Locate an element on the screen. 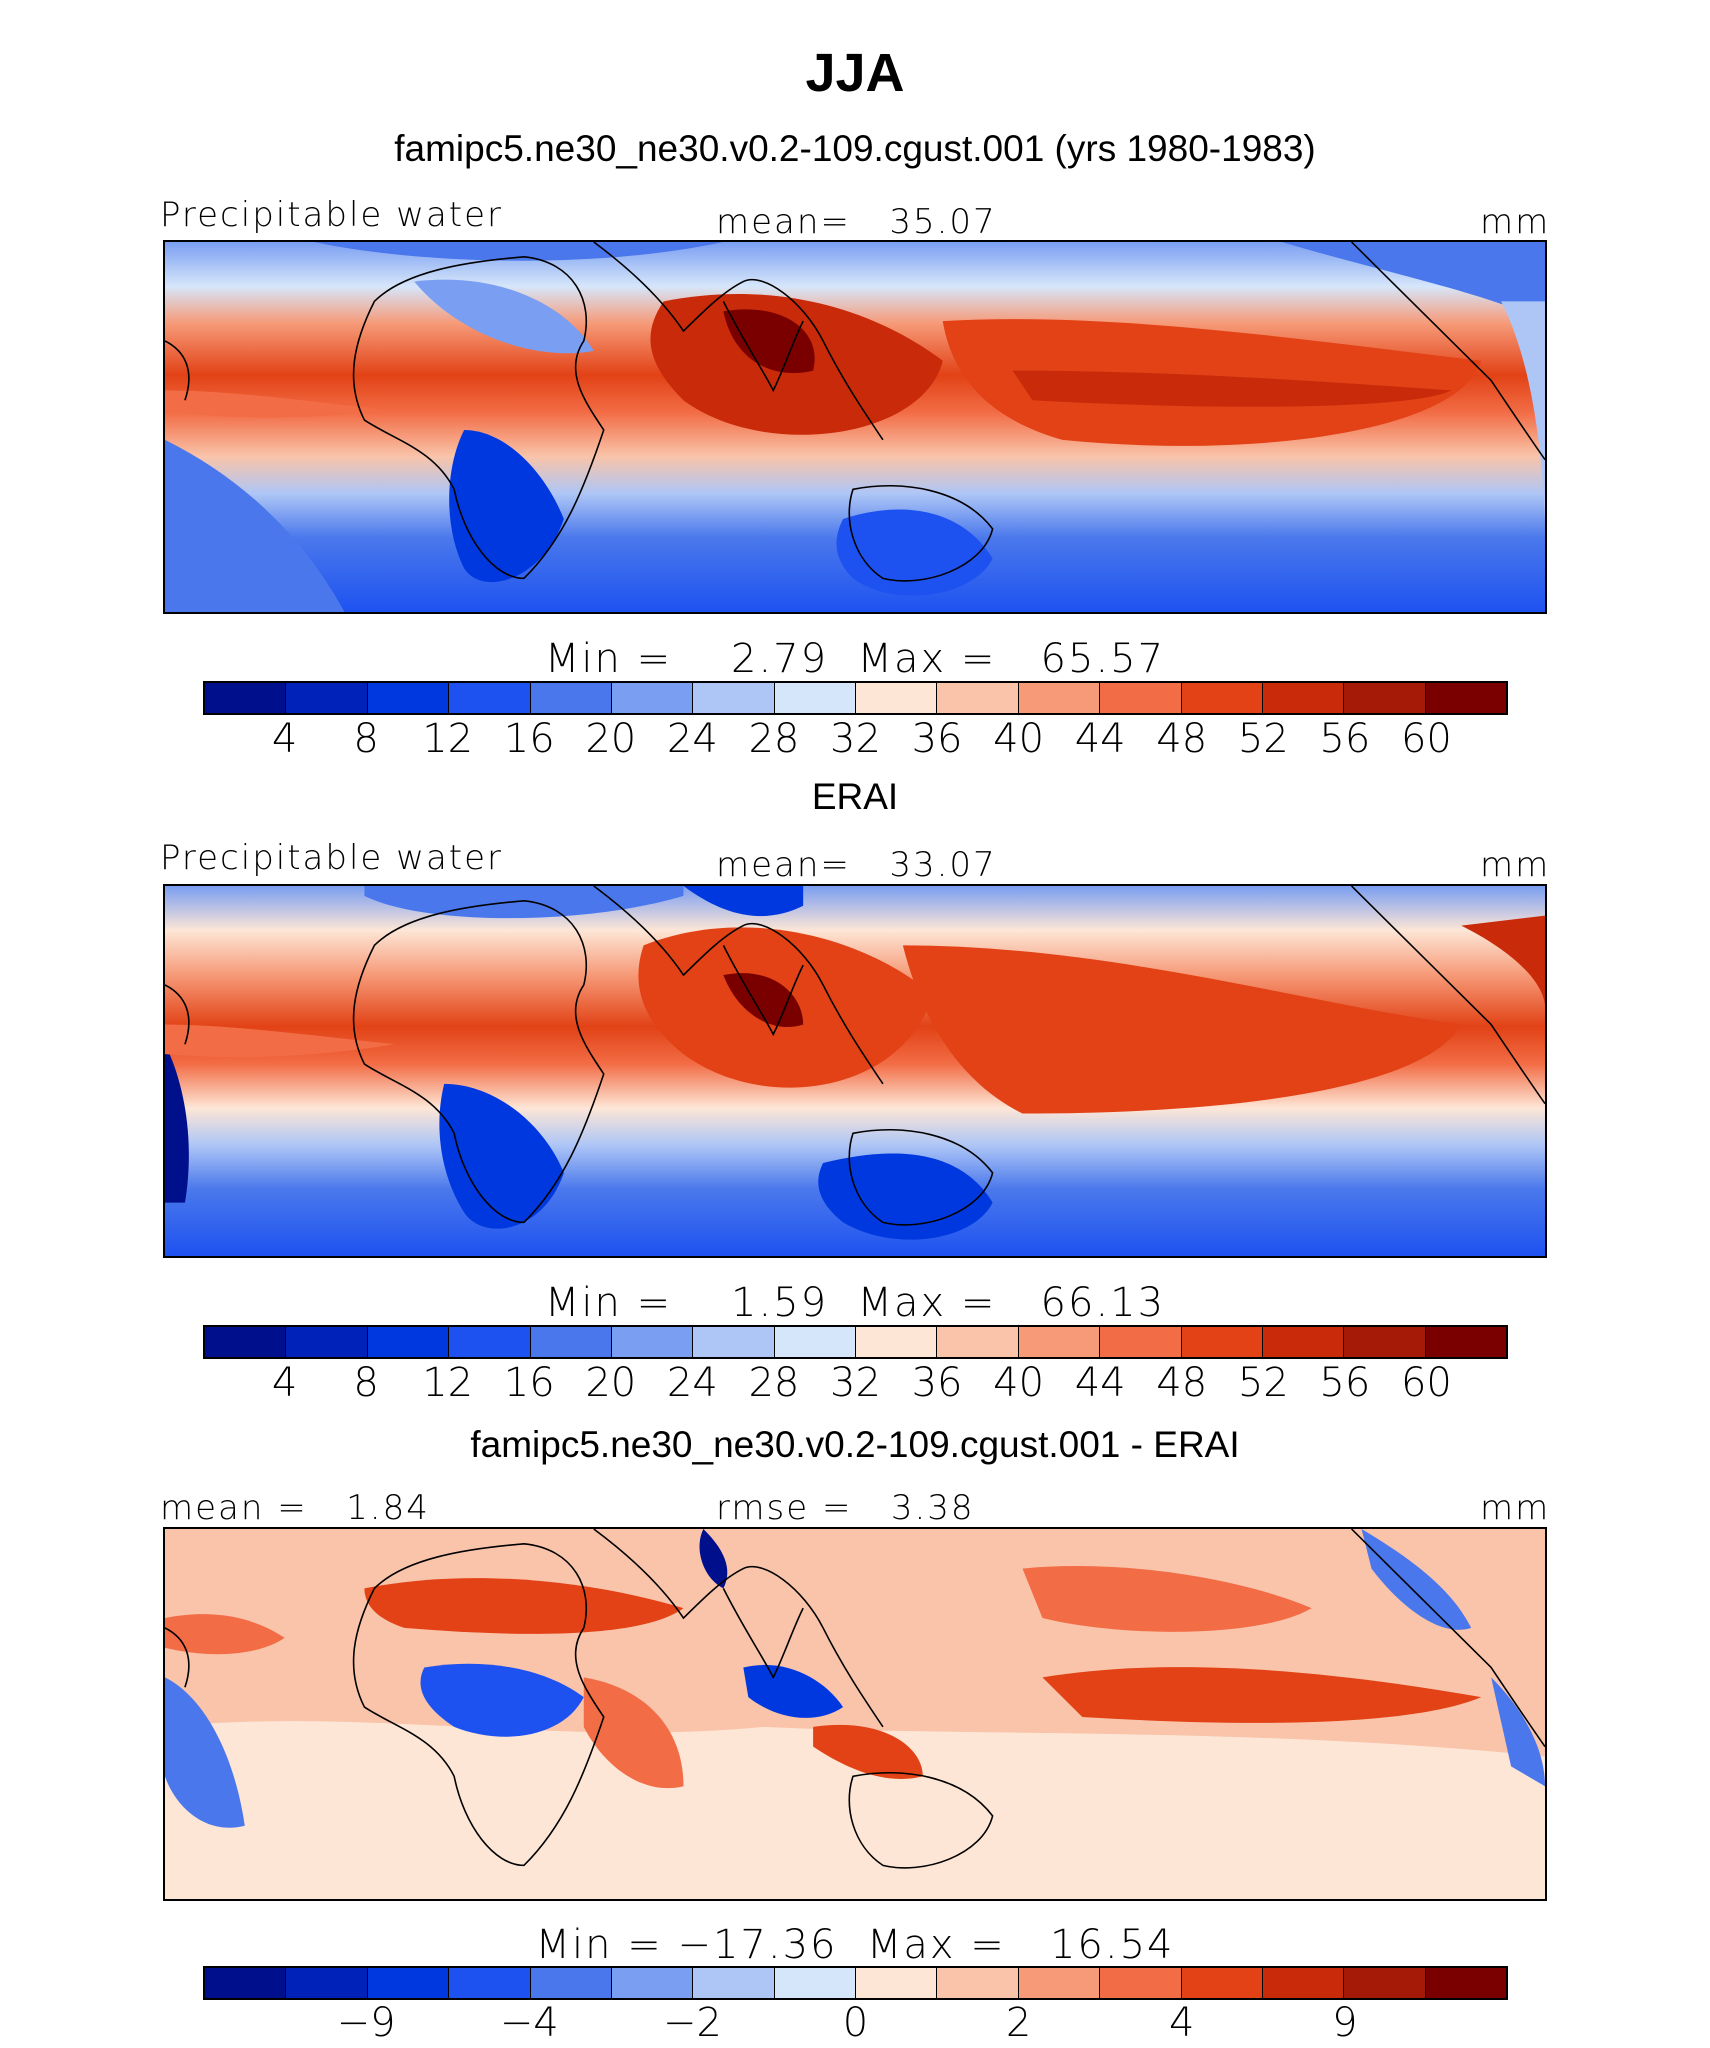  panel2-minmax: Min = 1.59 Max = 66.13 is located at coordinates (855, 1303).